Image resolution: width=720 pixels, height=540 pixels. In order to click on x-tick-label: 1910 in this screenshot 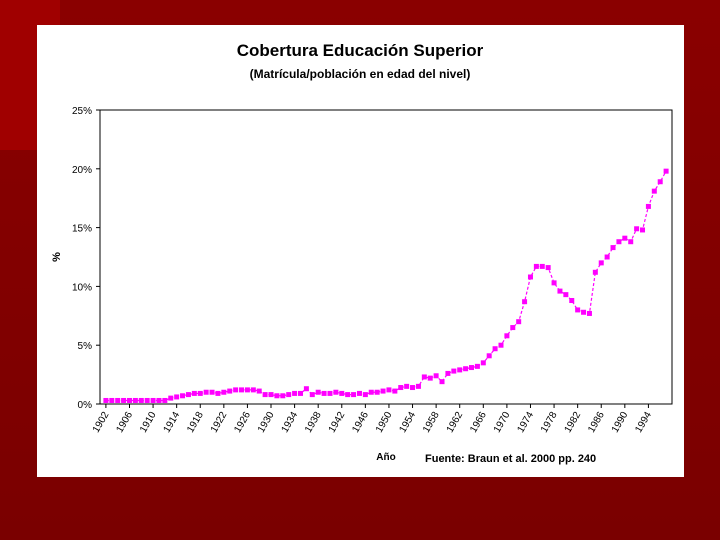, I will do `click(148, 422)`.